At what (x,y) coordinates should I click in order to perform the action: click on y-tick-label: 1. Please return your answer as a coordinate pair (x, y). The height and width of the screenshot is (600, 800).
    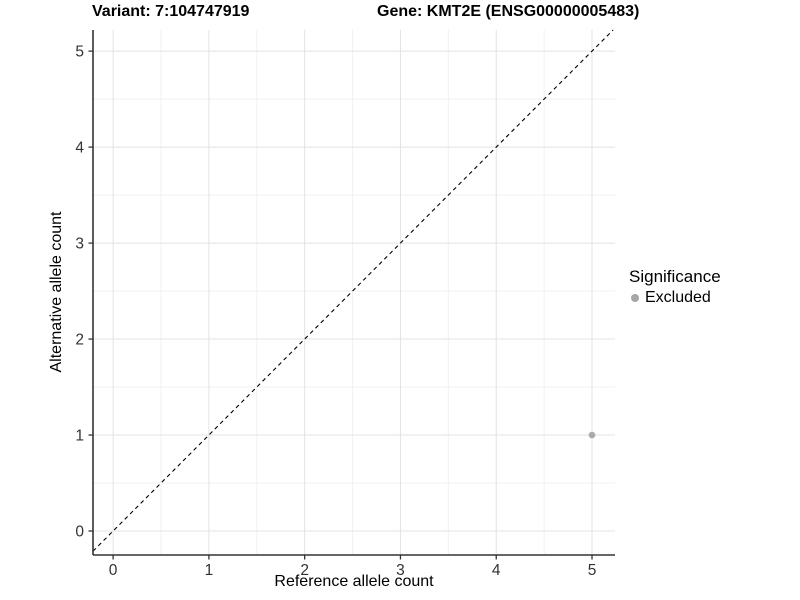
    Looking at the image, I should click on (79, 436).